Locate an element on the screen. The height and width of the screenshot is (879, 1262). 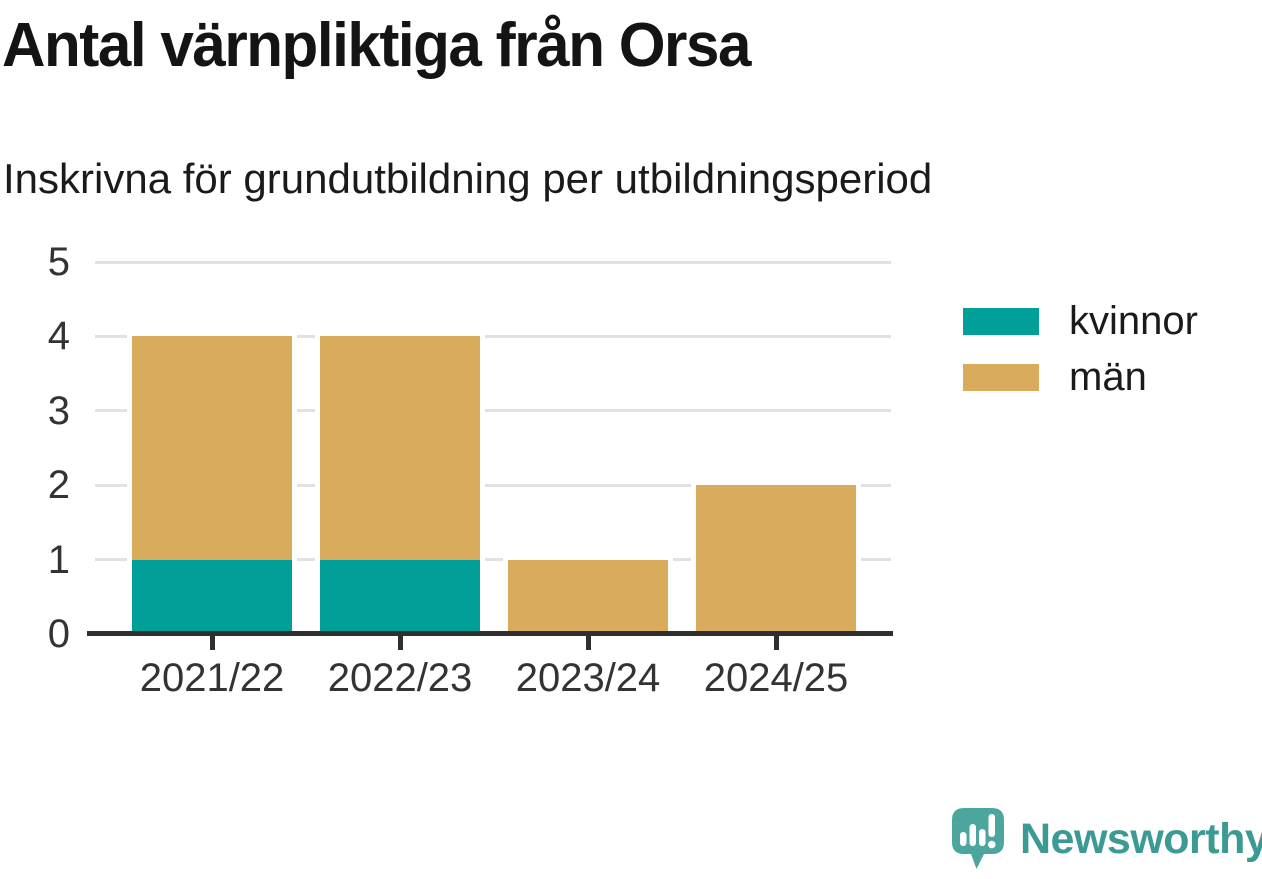
y-tick-label-5: 5 is located at coordinates (58, 262).